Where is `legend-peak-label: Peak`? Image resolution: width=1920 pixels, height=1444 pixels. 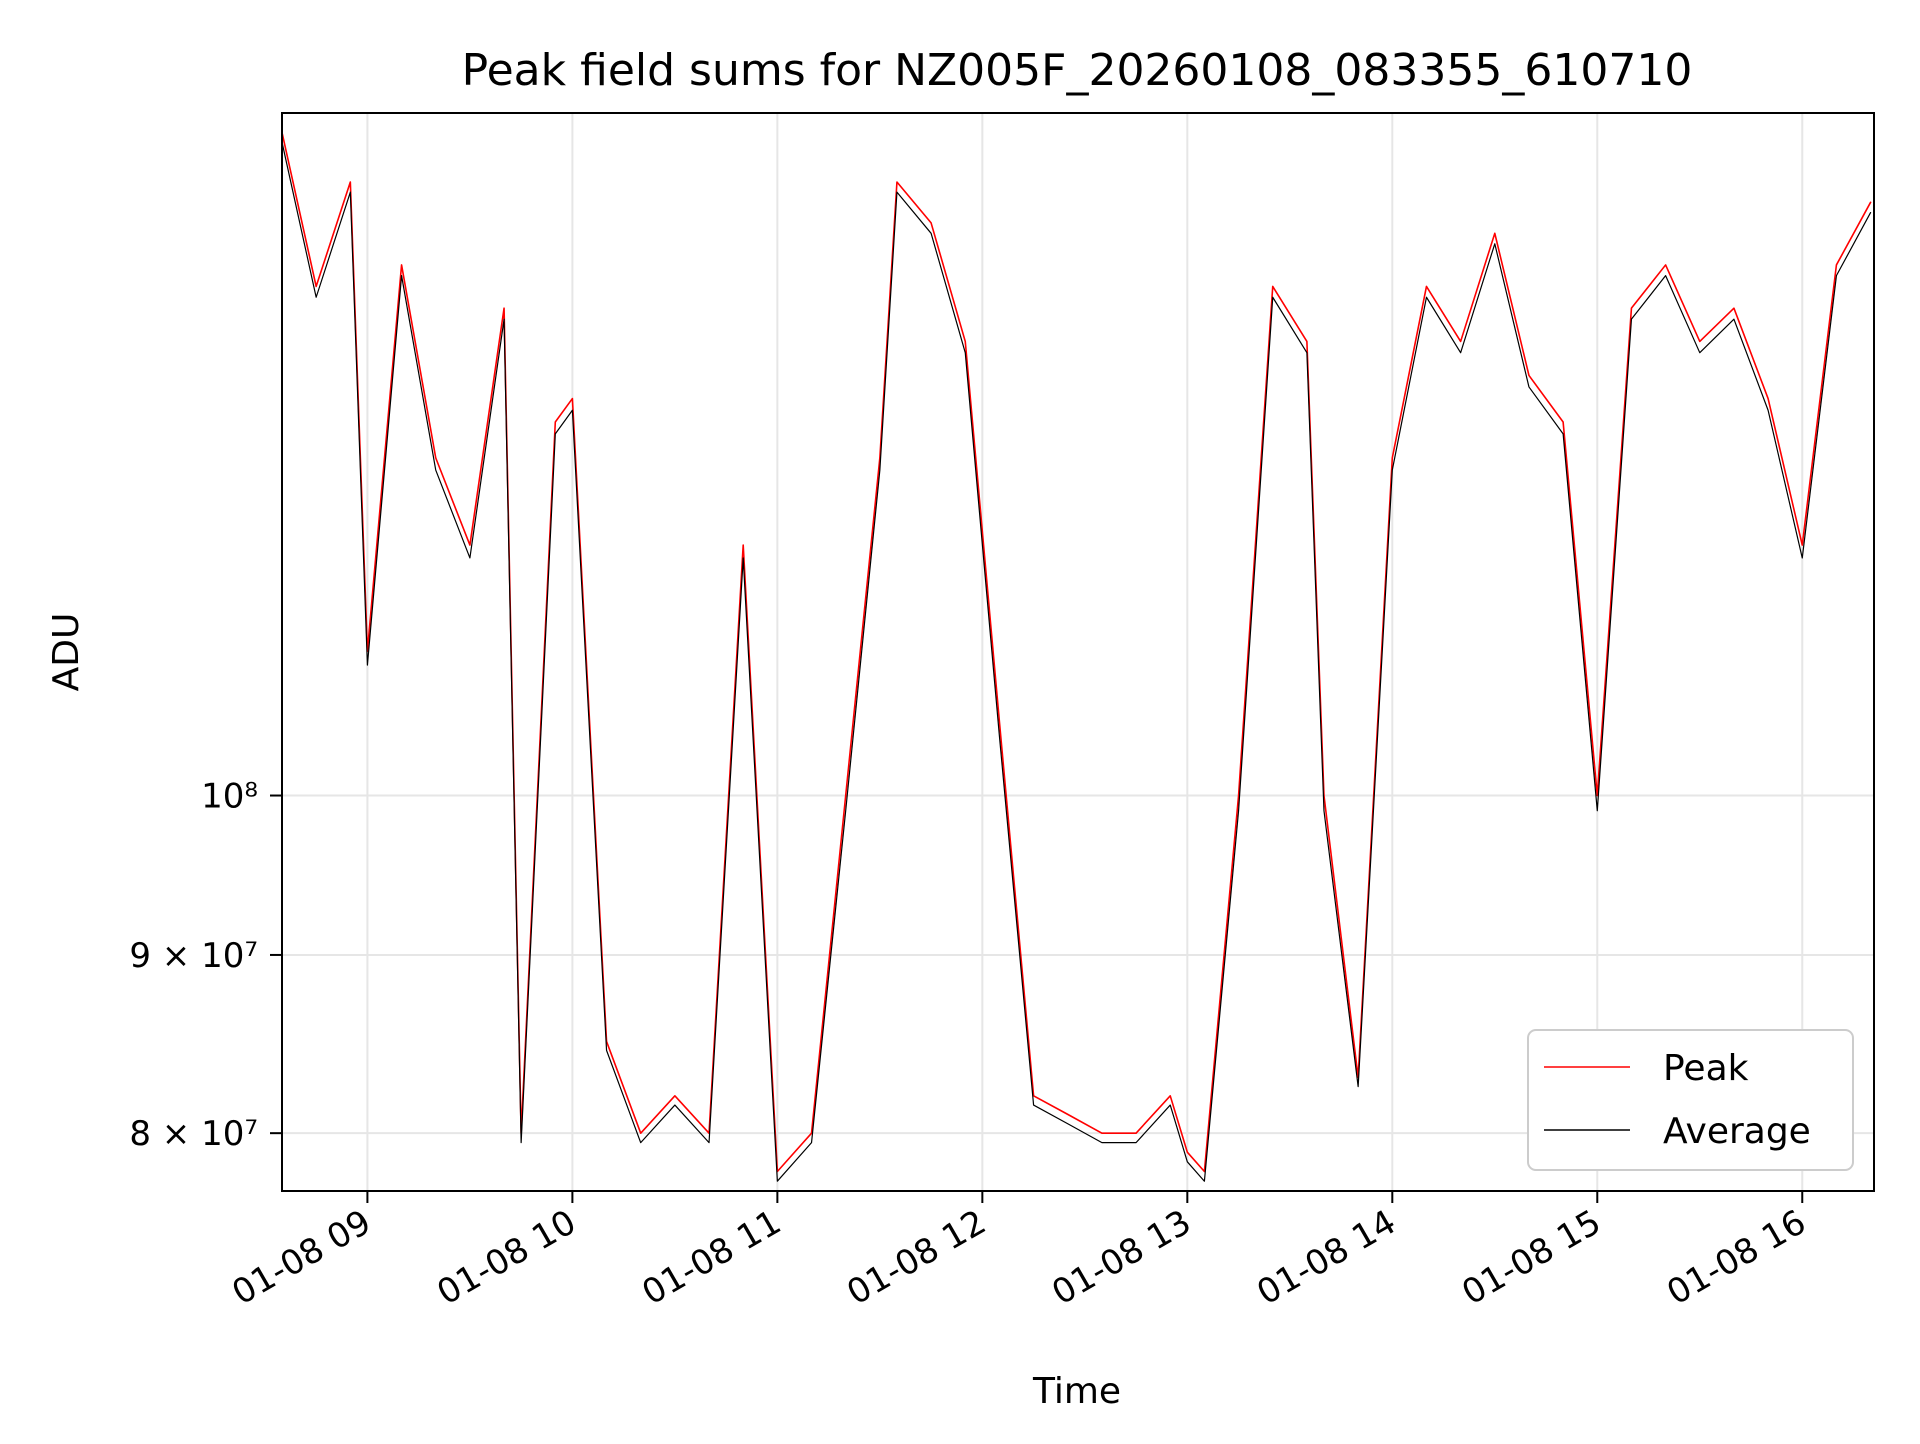 legend-peak-label: Peak is located at coordinates (1706, 1068).